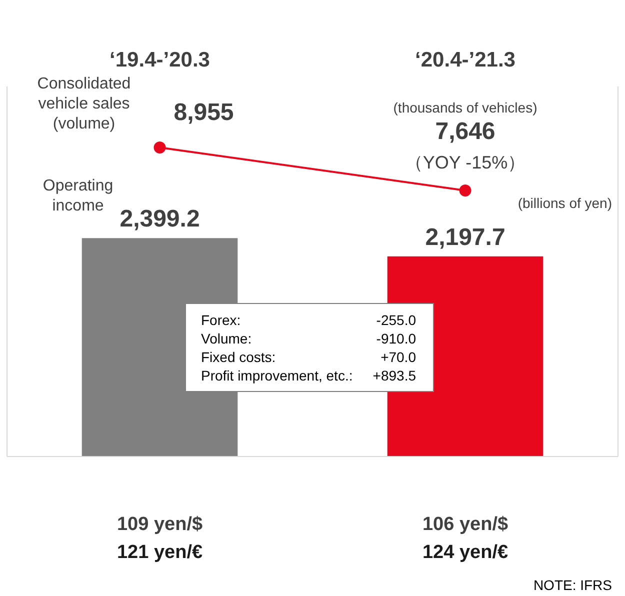 This screenshot has height=596, width=625. Describe the element at coordinates (465, 107) in the screenshot. I see `annotation: (thousands of vehicles)` at that location.